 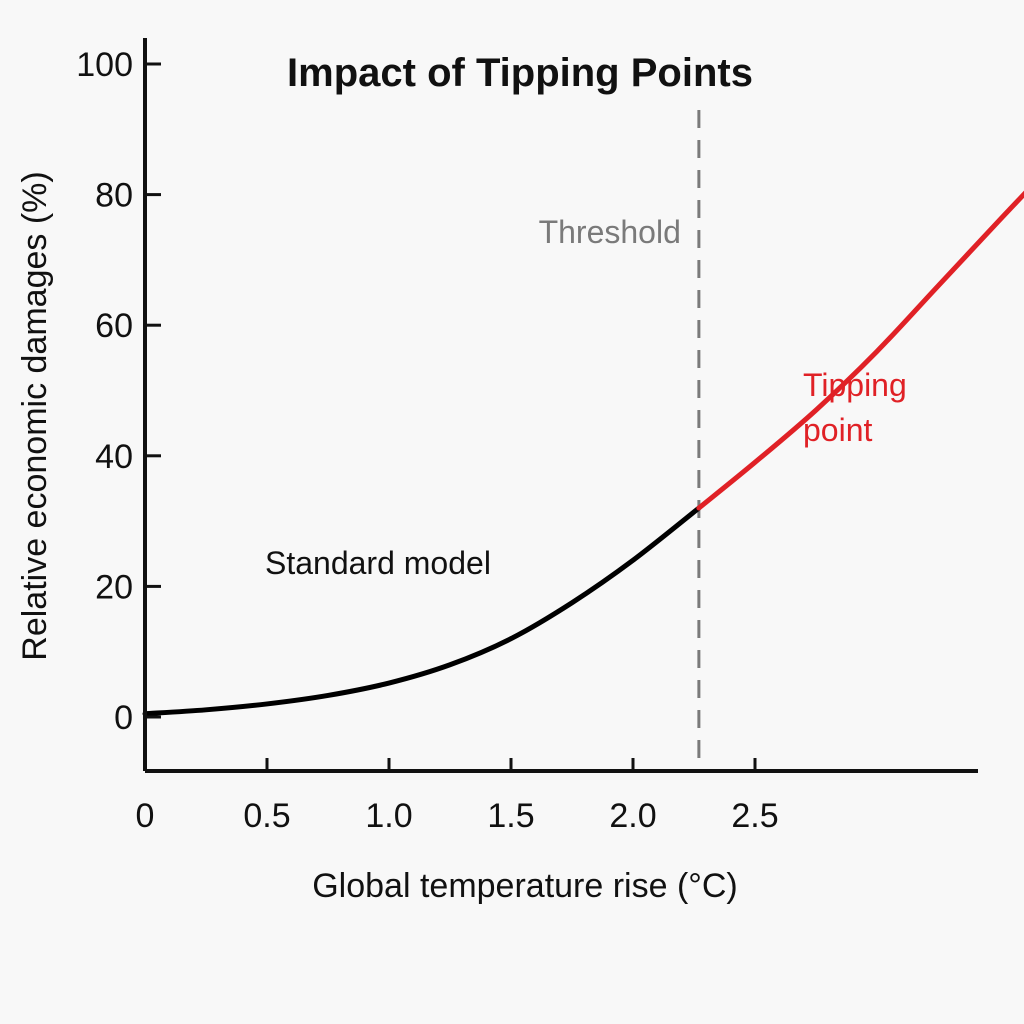 I want to click on x-tick-label: 1.5, so click(x=510, y=816).